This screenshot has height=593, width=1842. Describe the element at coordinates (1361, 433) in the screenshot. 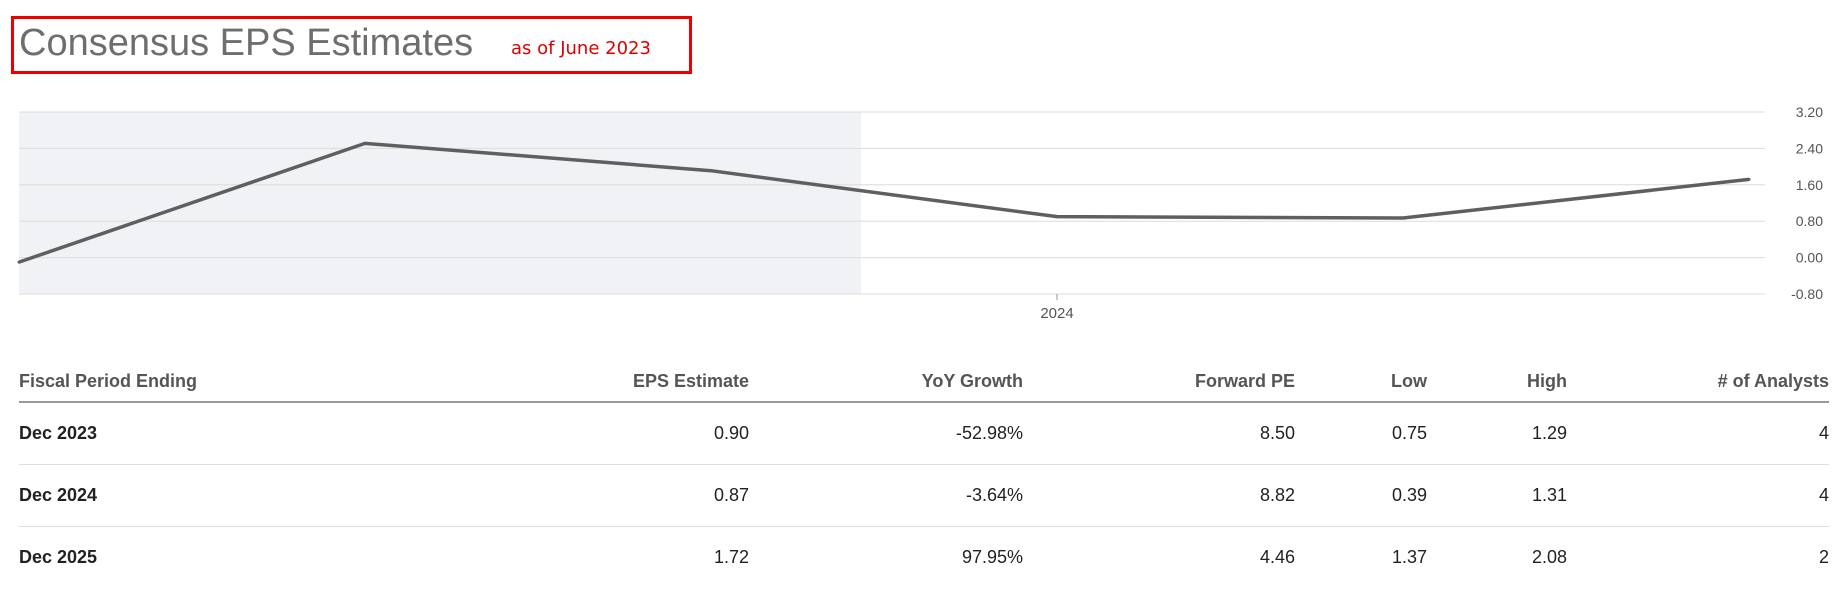

I see `low-cell: 0.75` at that location.